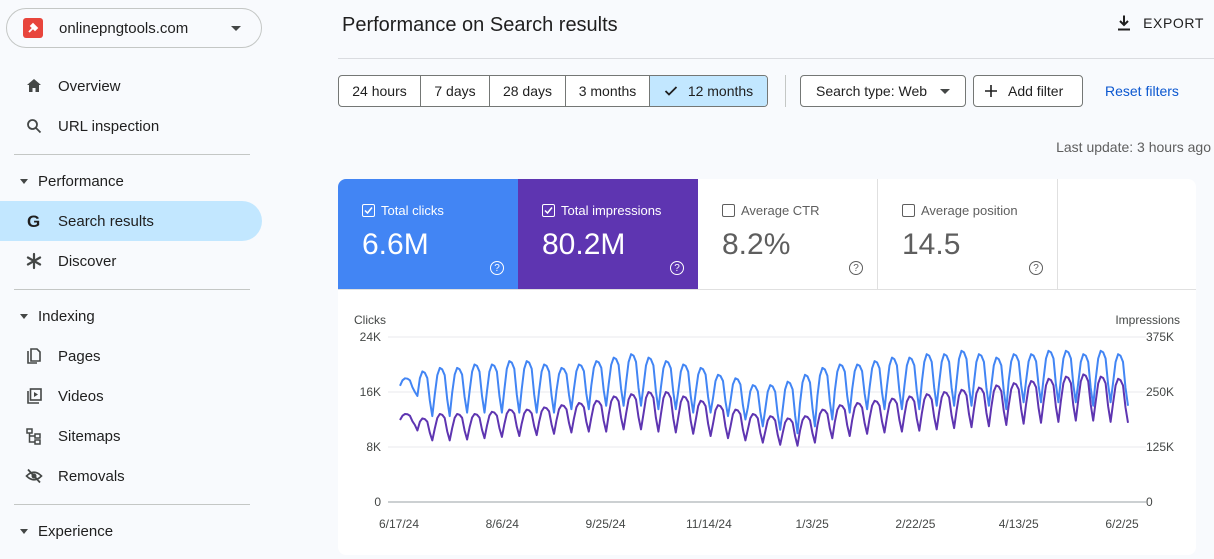  I want to click on metric-ctr-label: Average CTR, so click(780, 210).